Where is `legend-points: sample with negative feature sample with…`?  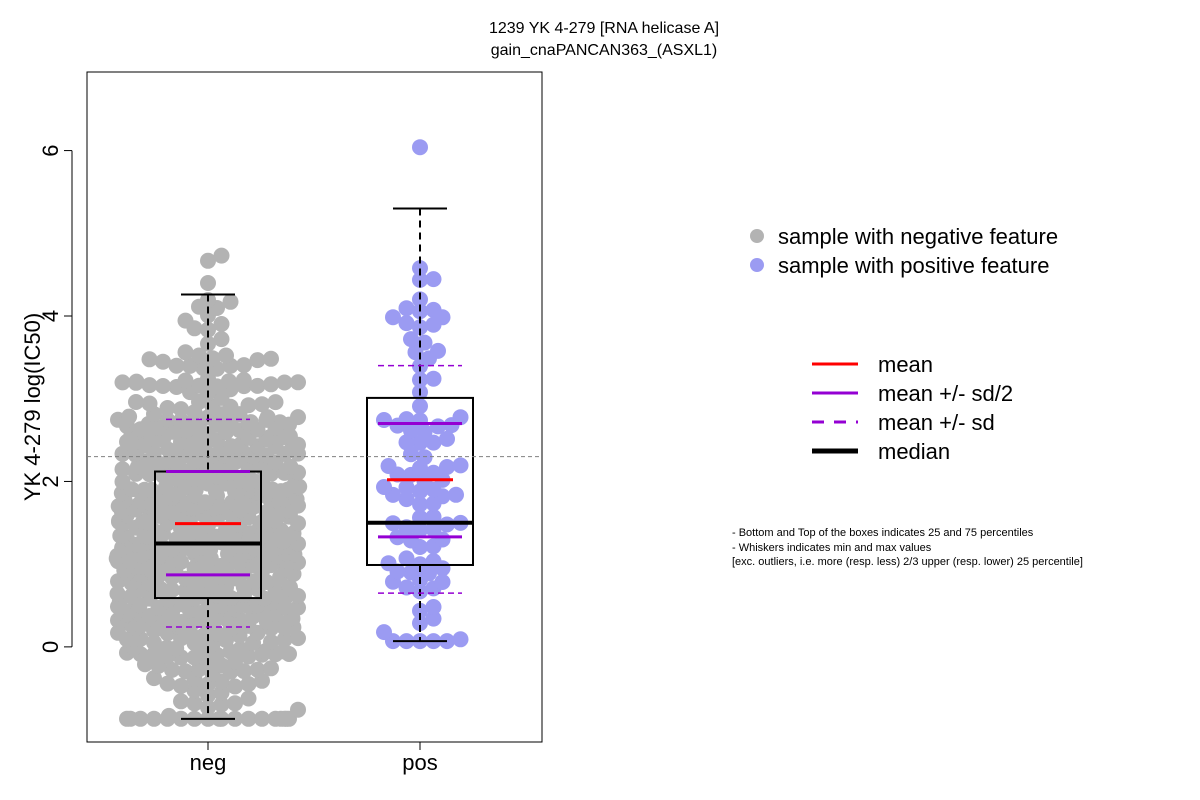
legend-points: sample with negative feature sample with… is located at coordinates (904, 251).